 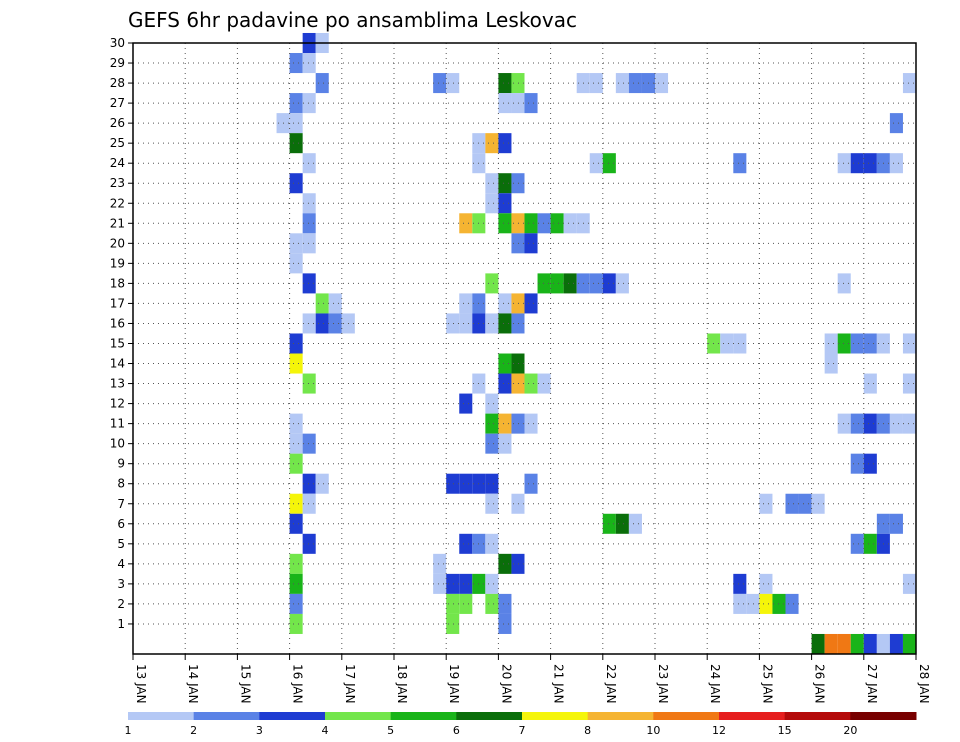 What do you see at coordinates (663, 684) in the screenshot?
I see `x-tick-label: 23 JAN` at bounding box center [663, 684].